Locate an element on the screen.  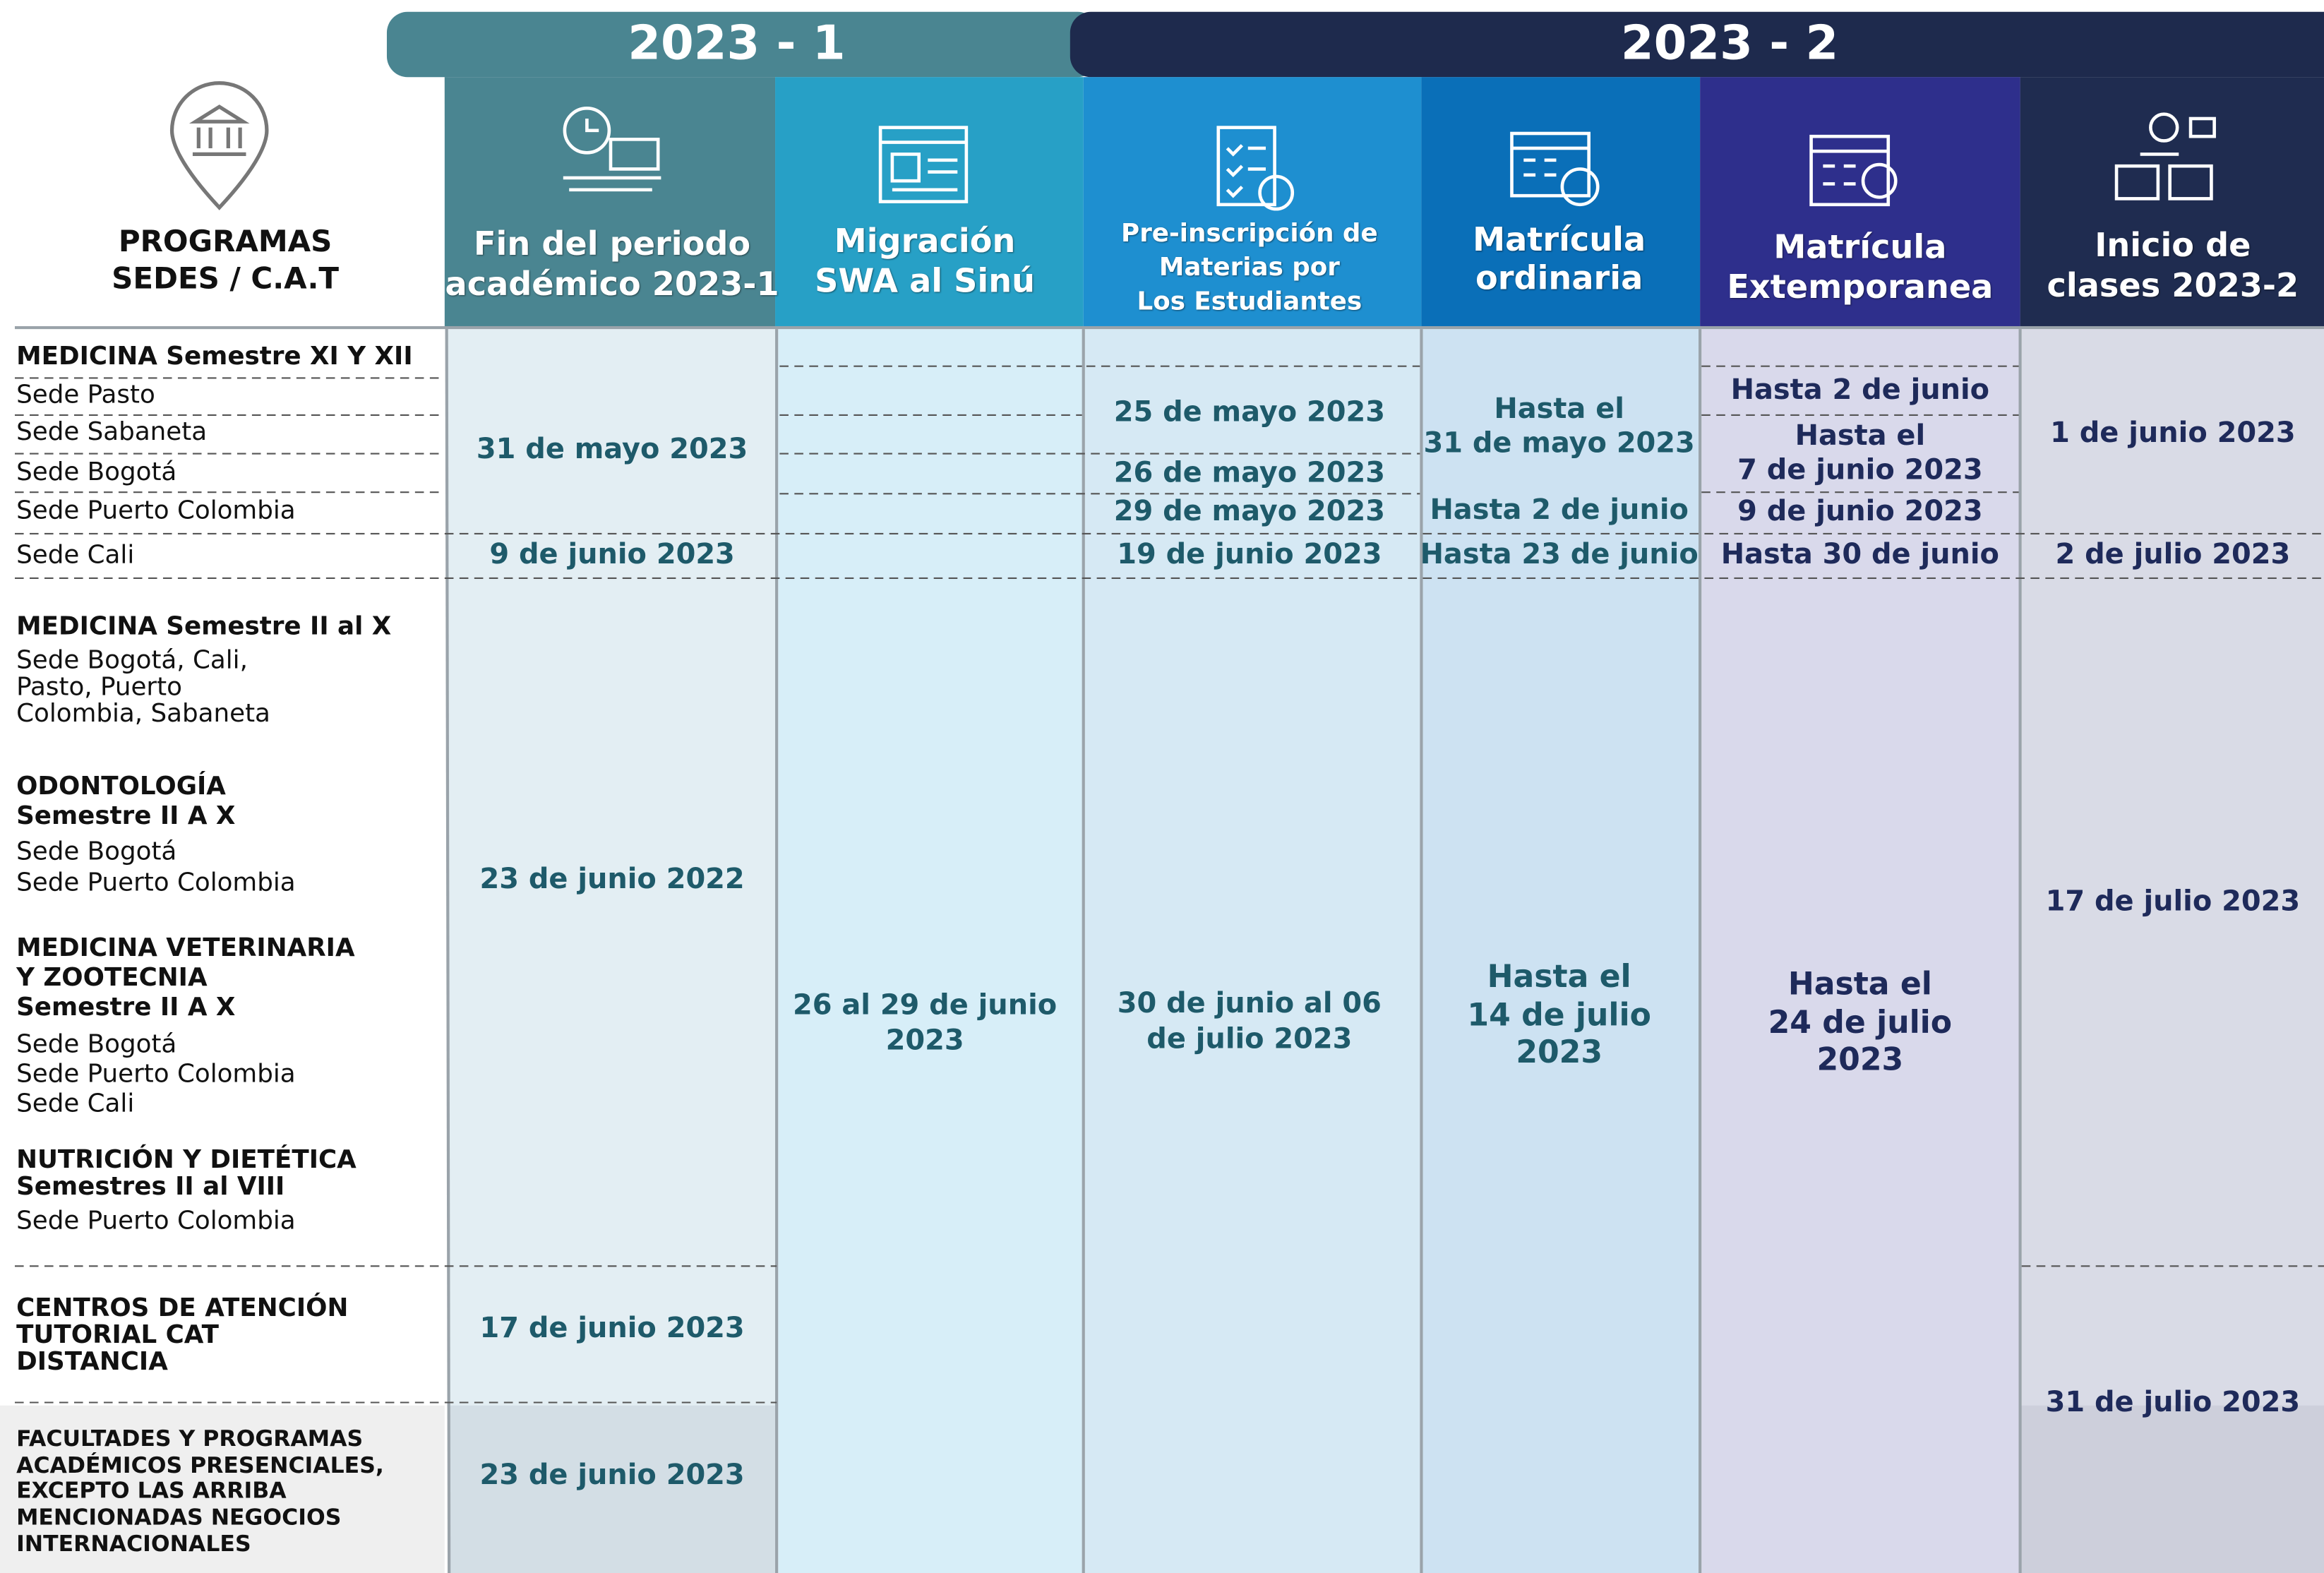
program-title: Y ZOOTECNIA is located at coordinates (112, 977).